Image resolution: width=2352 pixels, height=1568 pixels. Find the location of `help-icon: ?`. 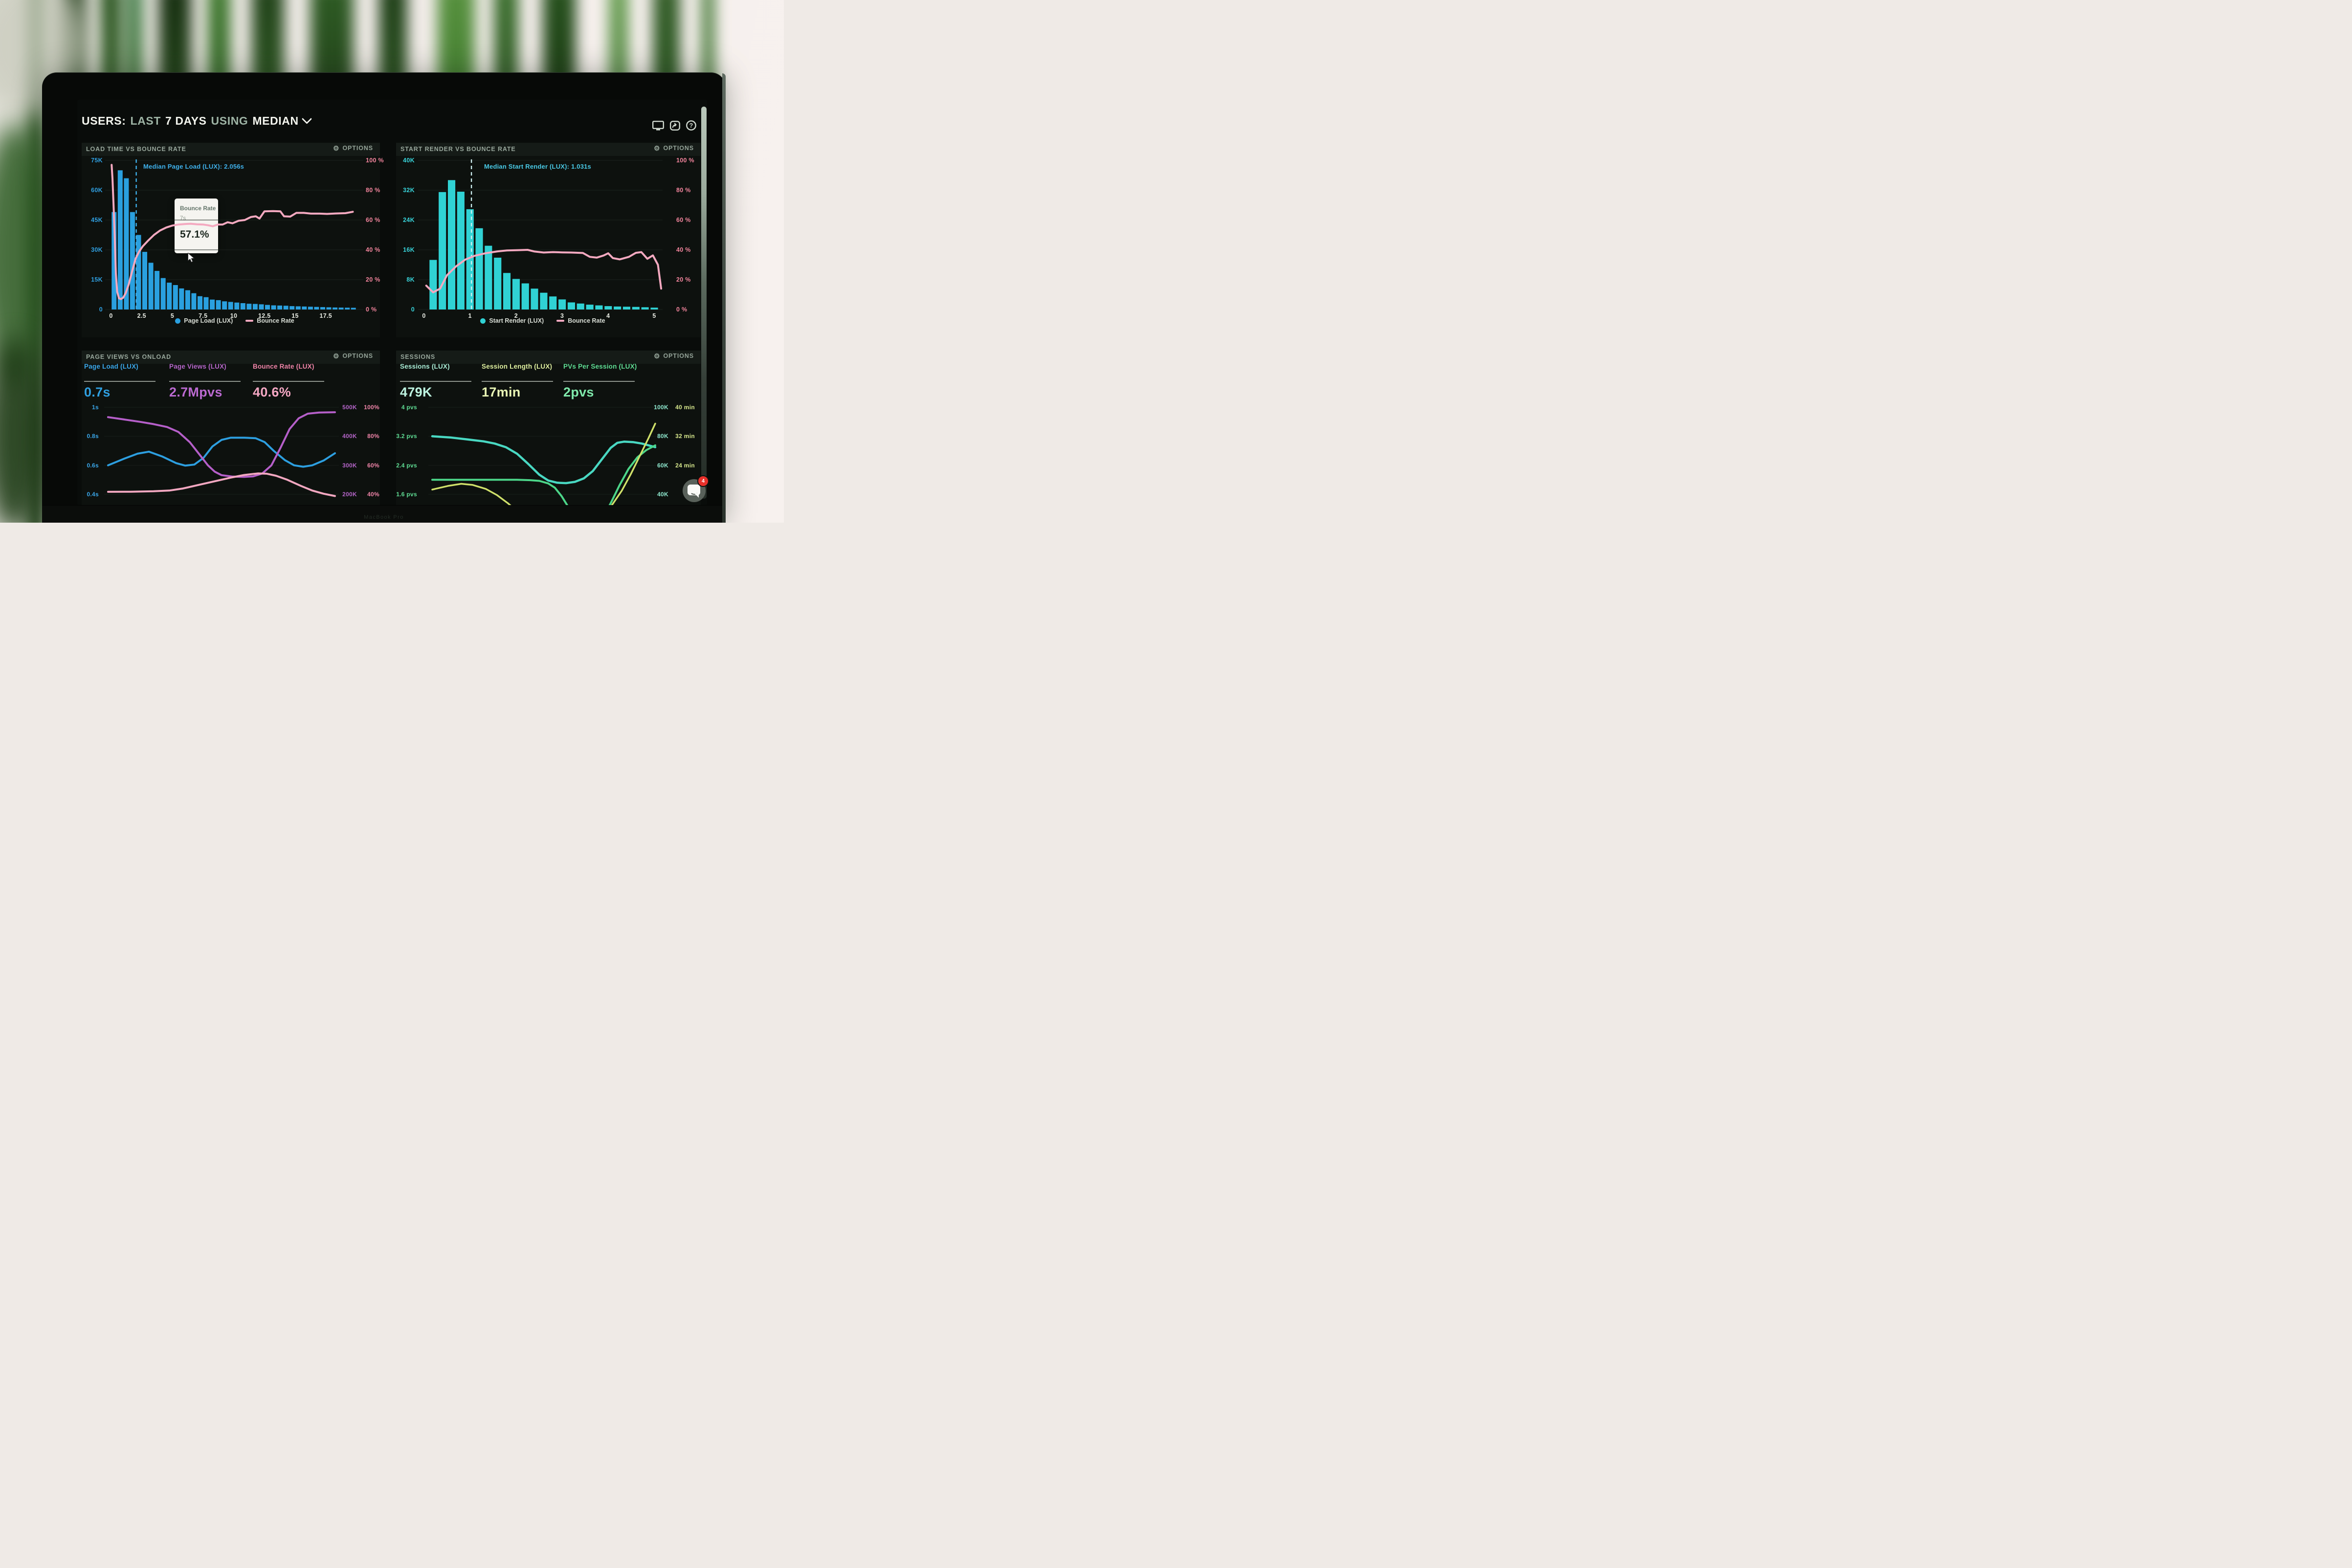

help-icon: ? is located at coordinates (691, 125).